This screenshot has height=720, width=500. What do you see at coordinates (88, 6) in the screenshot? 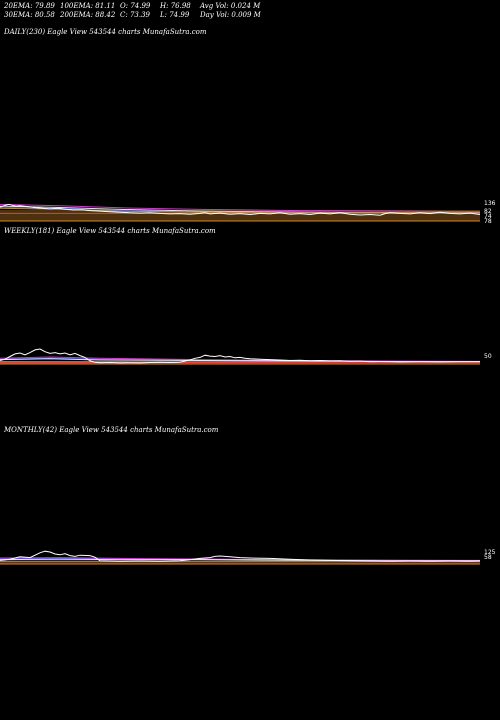
I see `ema100-value: 100EMA: 81.11` at bounding box center [88, 6].